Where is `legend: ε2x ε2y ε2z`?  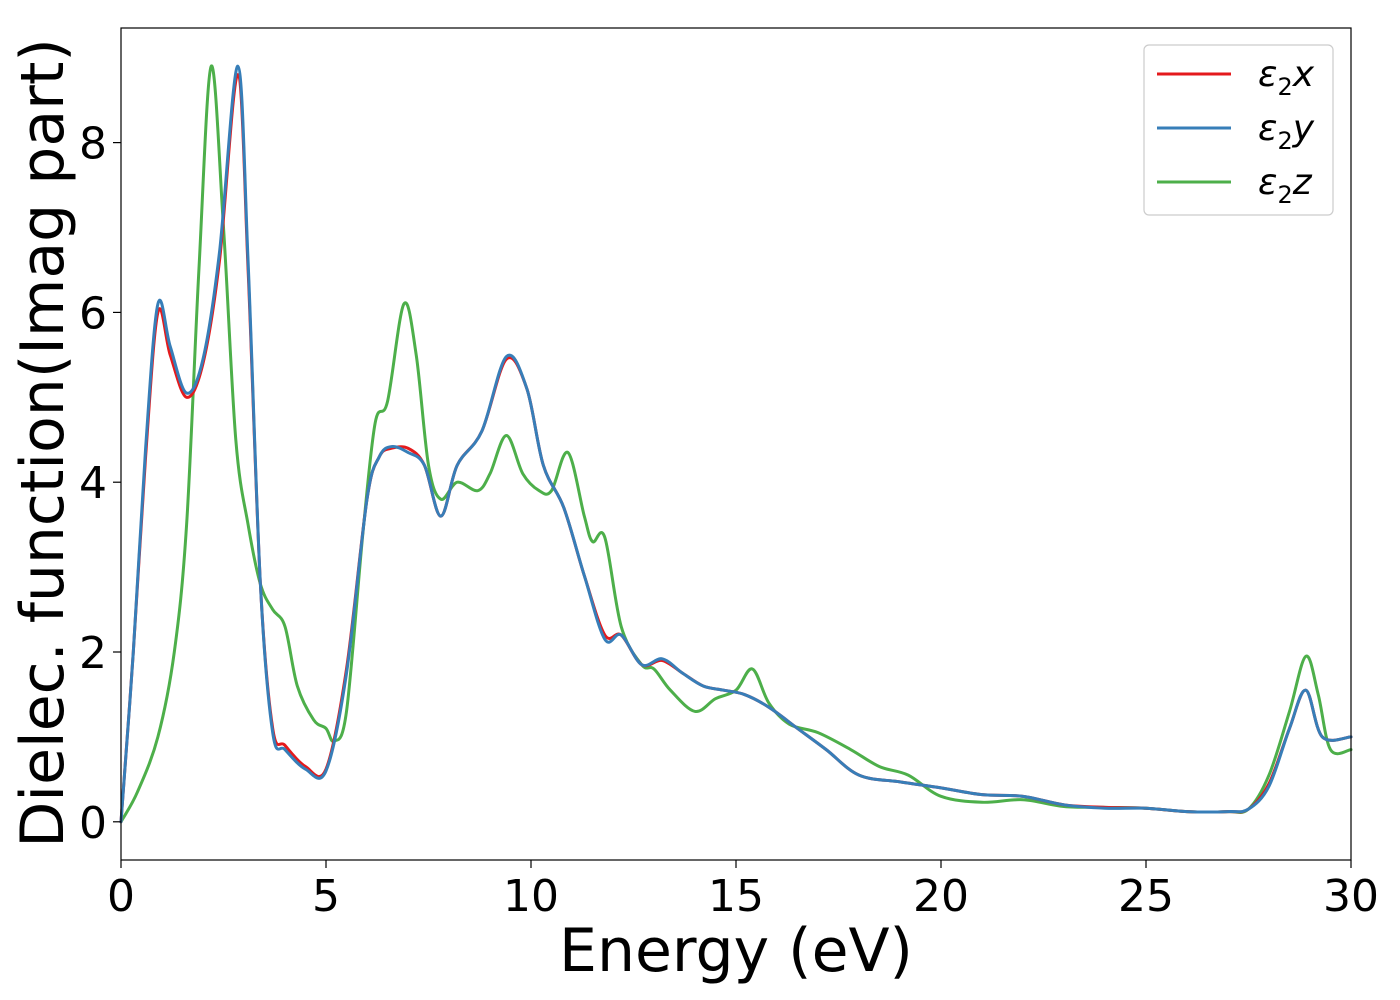 legend: ε2x ε2y ε2z is located at coordinates (1238, 130).